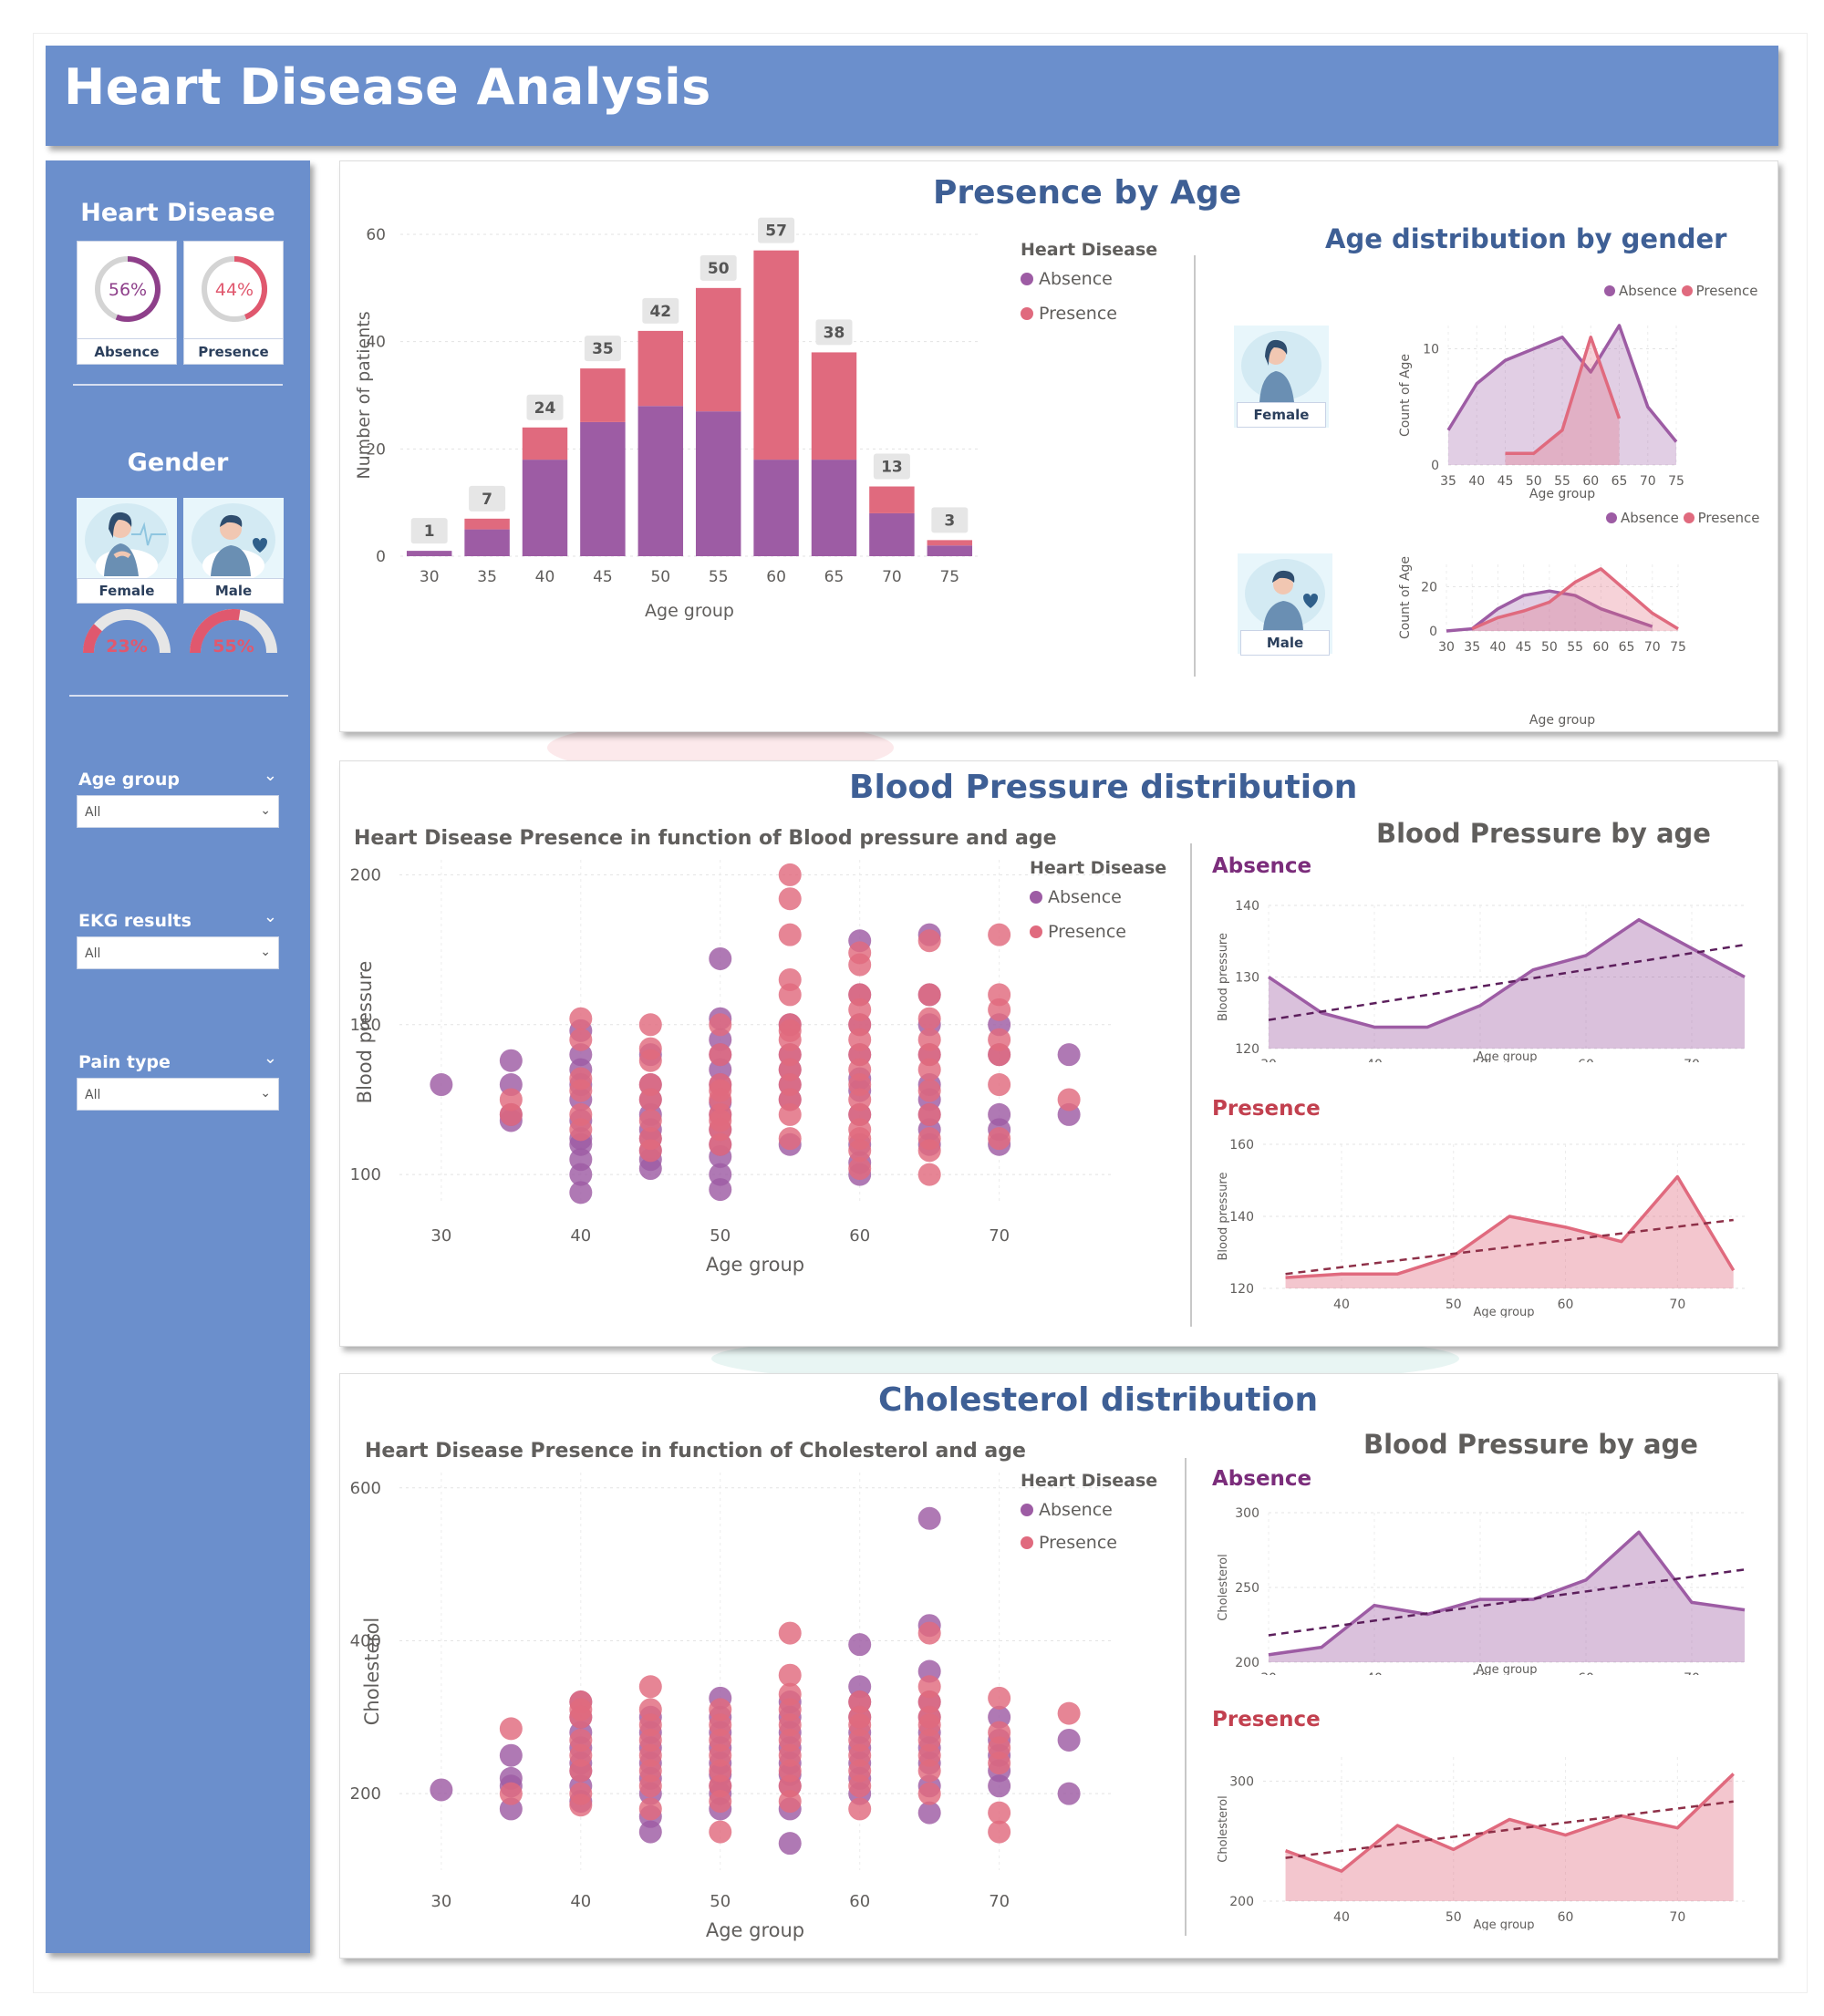 Image resolution: width=1824 pixels, height=2016 pixels. Describe the element at coordinates (178, 213) in the screenshot. I see `heart-disease-title: Heart Disease` at that location.